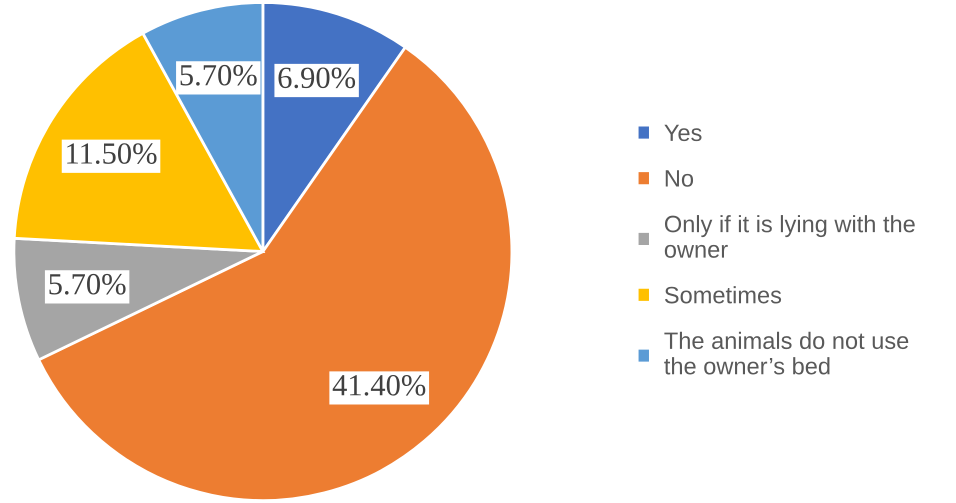 Image resolution: width=956 pixels, height=503 pixels. I want to click on legend-label: The animals do not use the owner’s bed, so click(786, 353).